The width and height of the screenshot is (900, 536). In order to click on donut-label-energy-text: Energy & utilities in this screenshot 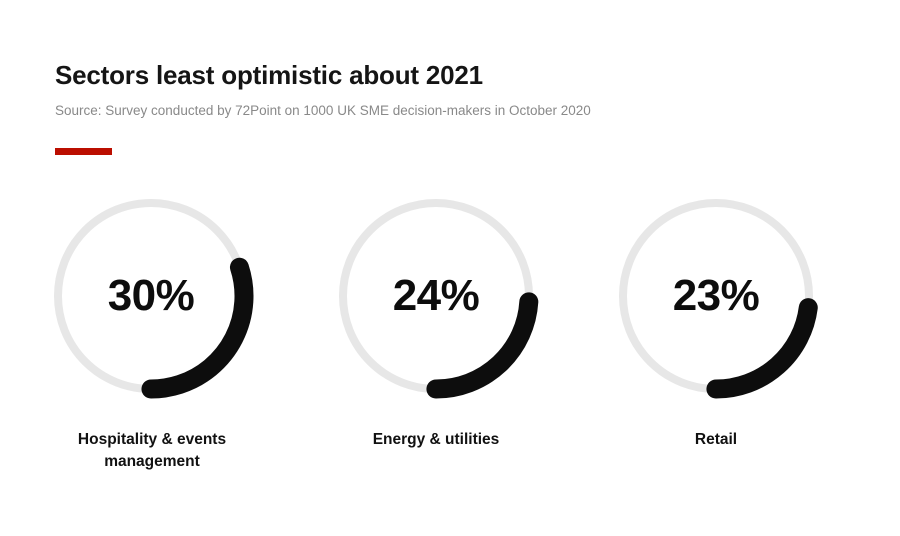, I will do `click(436, 439)`.